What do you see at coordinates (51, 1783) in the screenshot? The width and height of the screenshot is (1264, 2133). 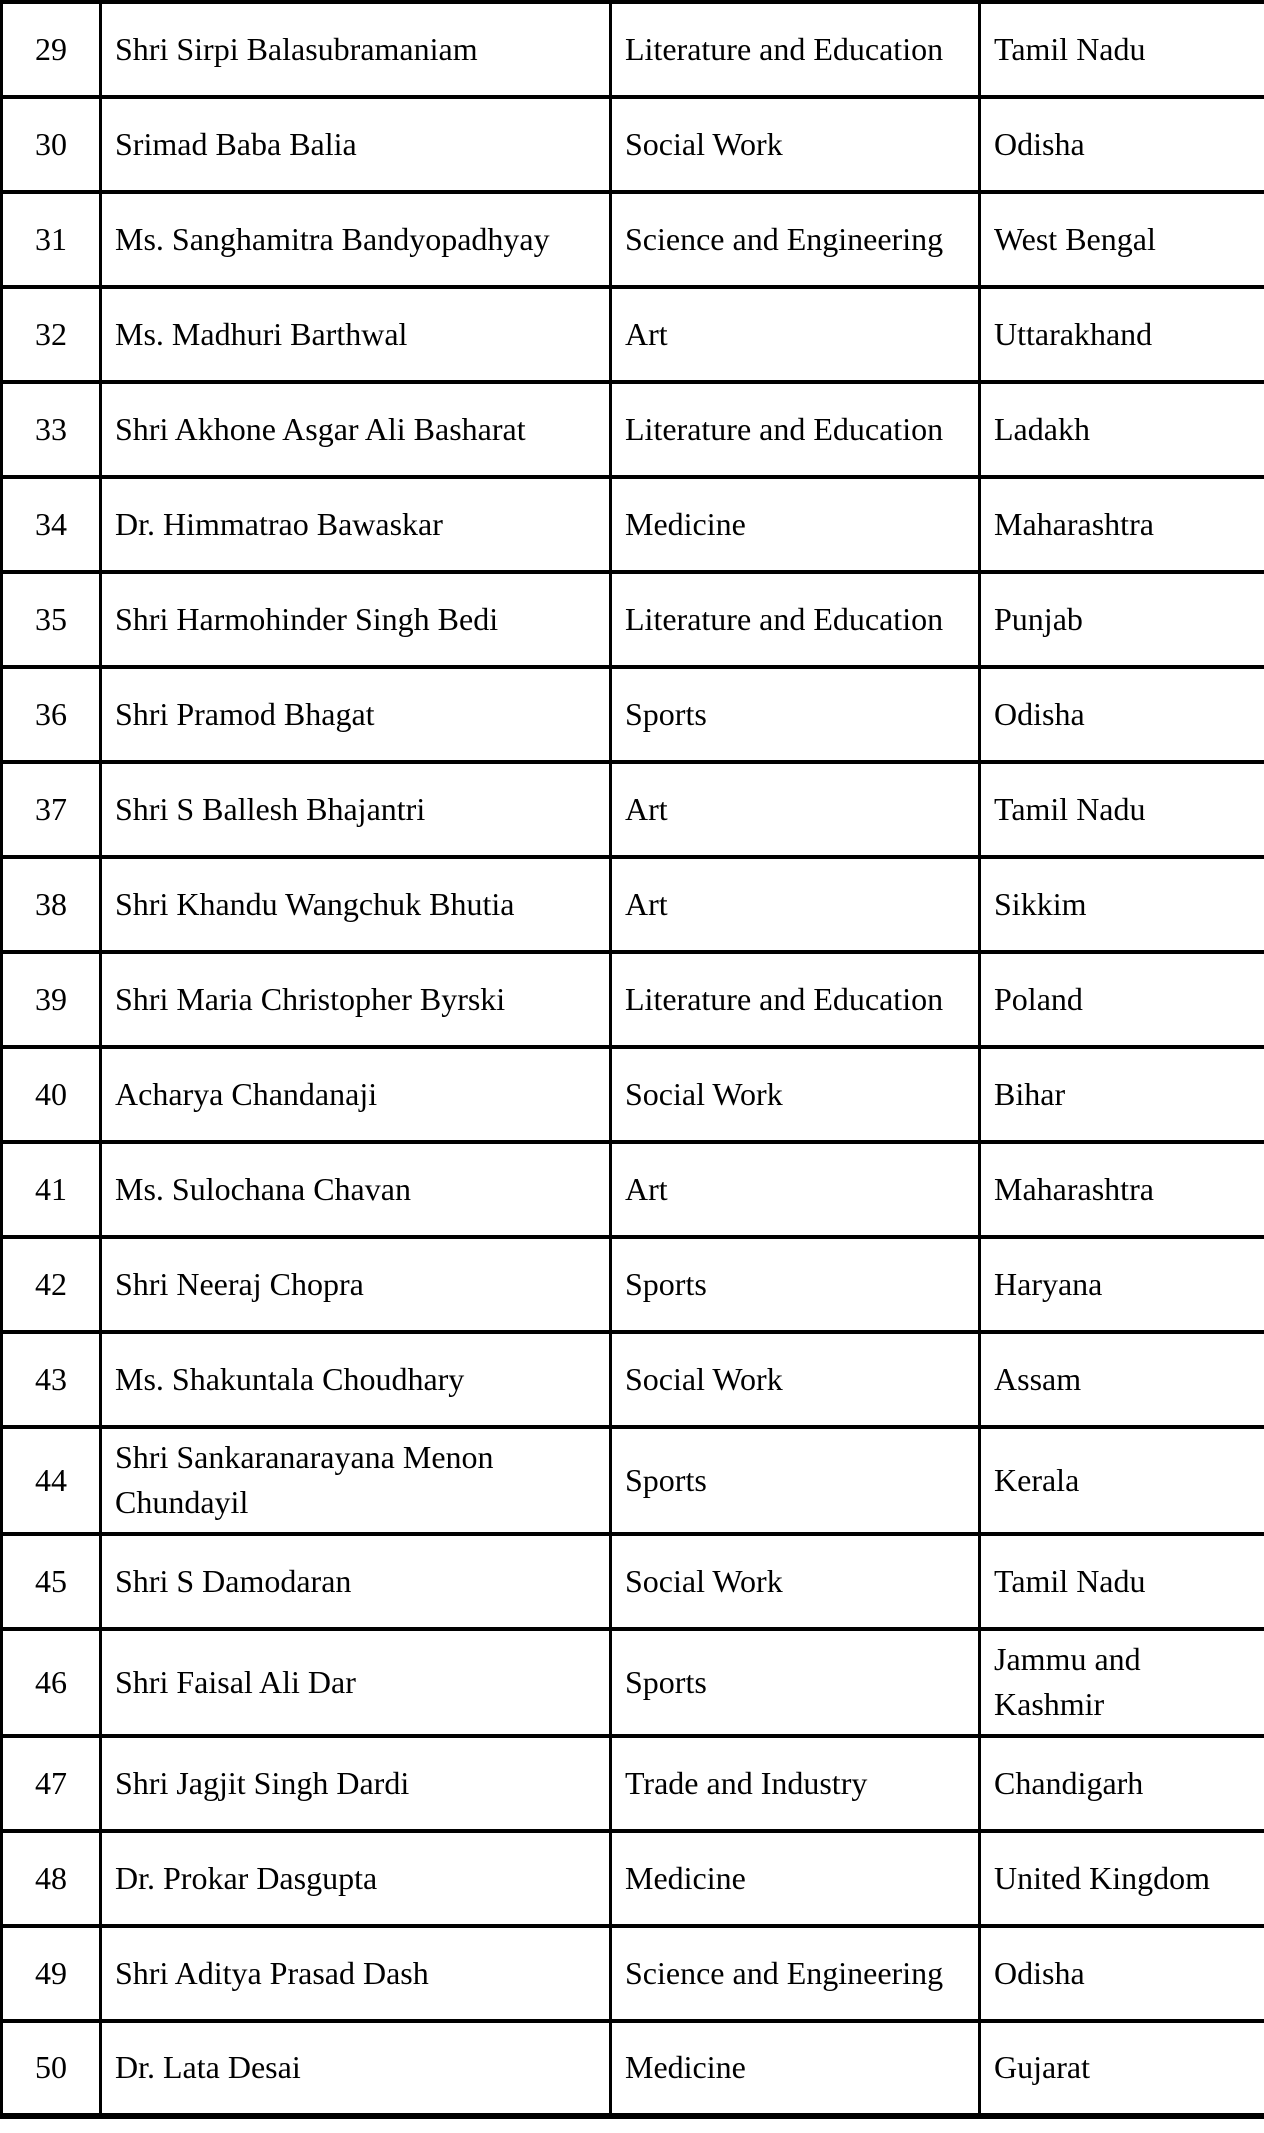 I see `serial-cell: 47` at bounding box center [51, 1783].